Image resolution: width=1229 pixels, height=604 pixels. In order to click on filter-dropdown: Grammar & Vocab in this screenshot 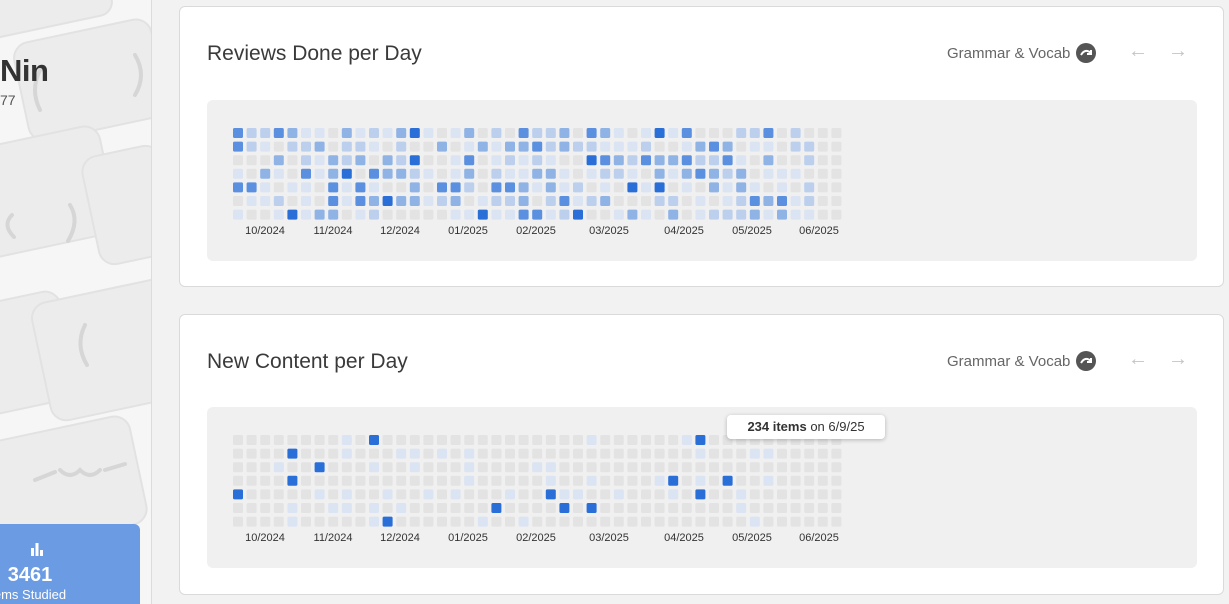, I will do `click(1022, 53)`.